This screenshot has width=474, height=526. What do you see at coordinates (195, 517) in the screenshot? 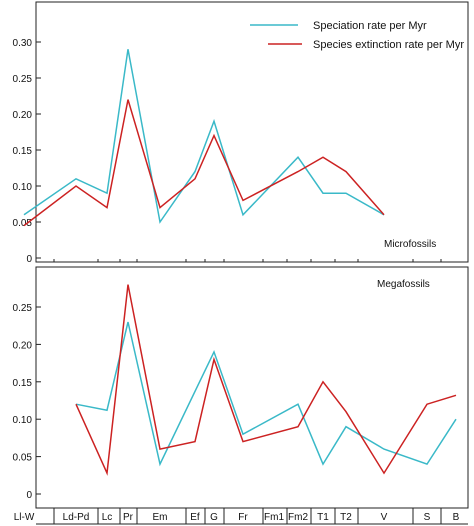
I see `x-tick-label: Ef` at bounding box center [195, 517].